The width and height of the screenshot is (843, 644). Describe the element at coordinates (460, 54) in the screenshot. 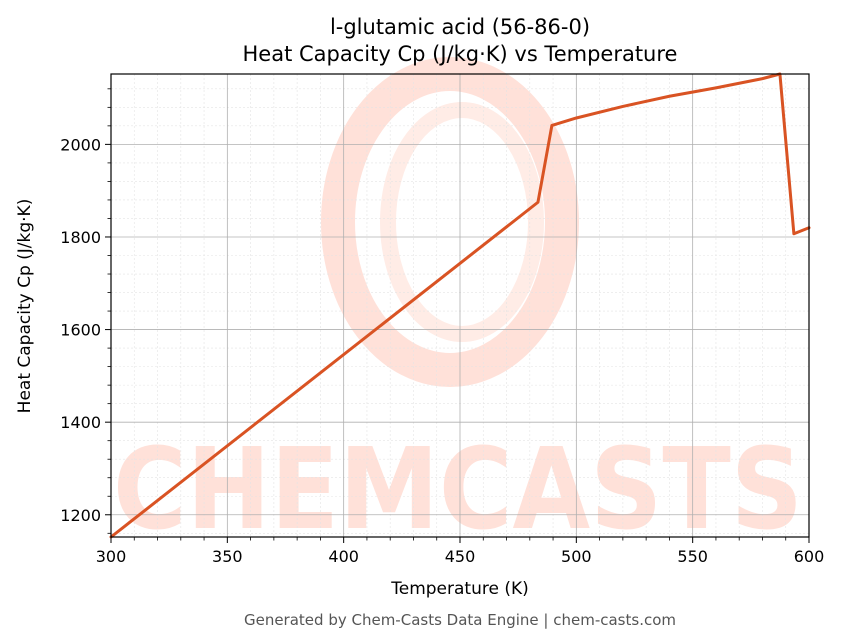

I see `chart-subtitle: Heat Capacity Cp (J/kg·K) vs Temperature` at that location.